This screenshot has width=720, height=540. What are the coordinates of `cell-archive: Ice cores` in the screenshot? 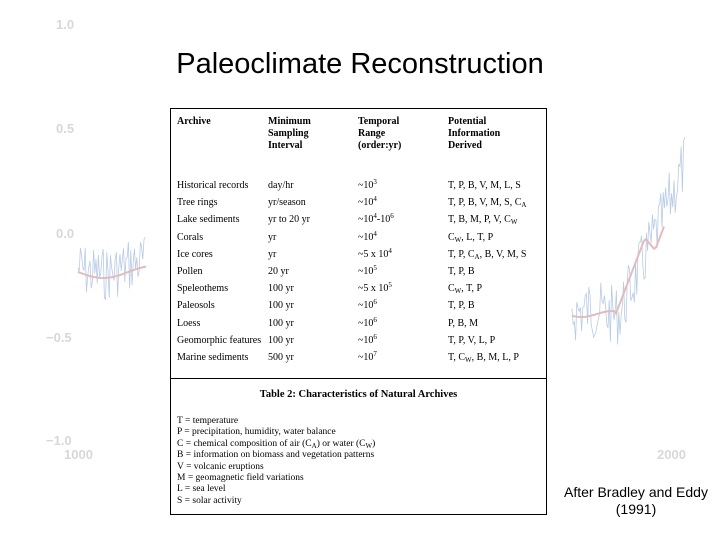 It's located at (195, 254).